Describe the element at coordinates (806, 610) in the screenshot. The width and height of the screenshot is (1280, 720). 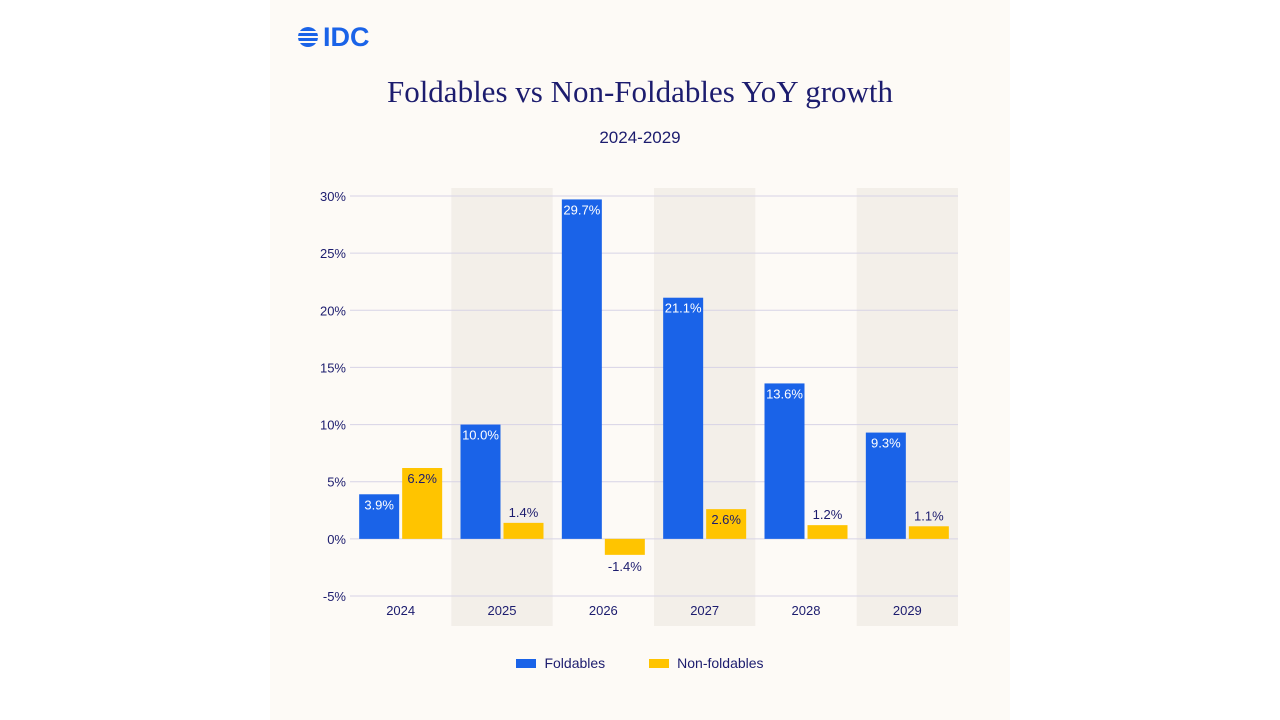
I see `x-tick-label: 2028` at that location.